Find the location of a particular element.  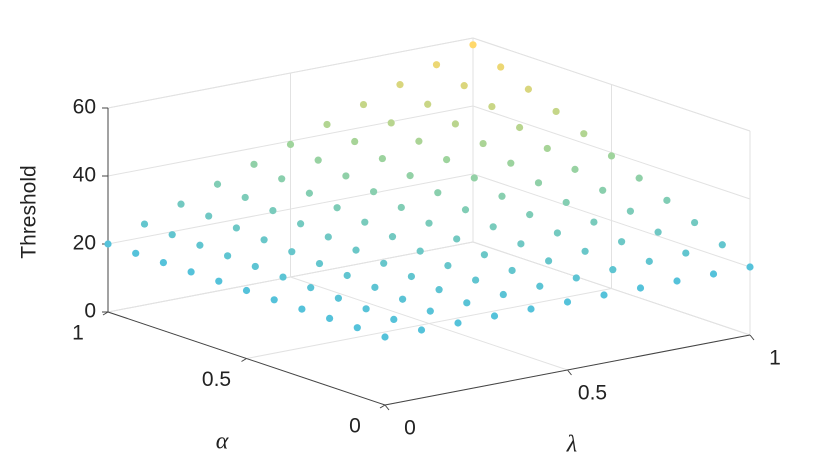

z-axis-label: Threshold is located at coordinates (29, 211).